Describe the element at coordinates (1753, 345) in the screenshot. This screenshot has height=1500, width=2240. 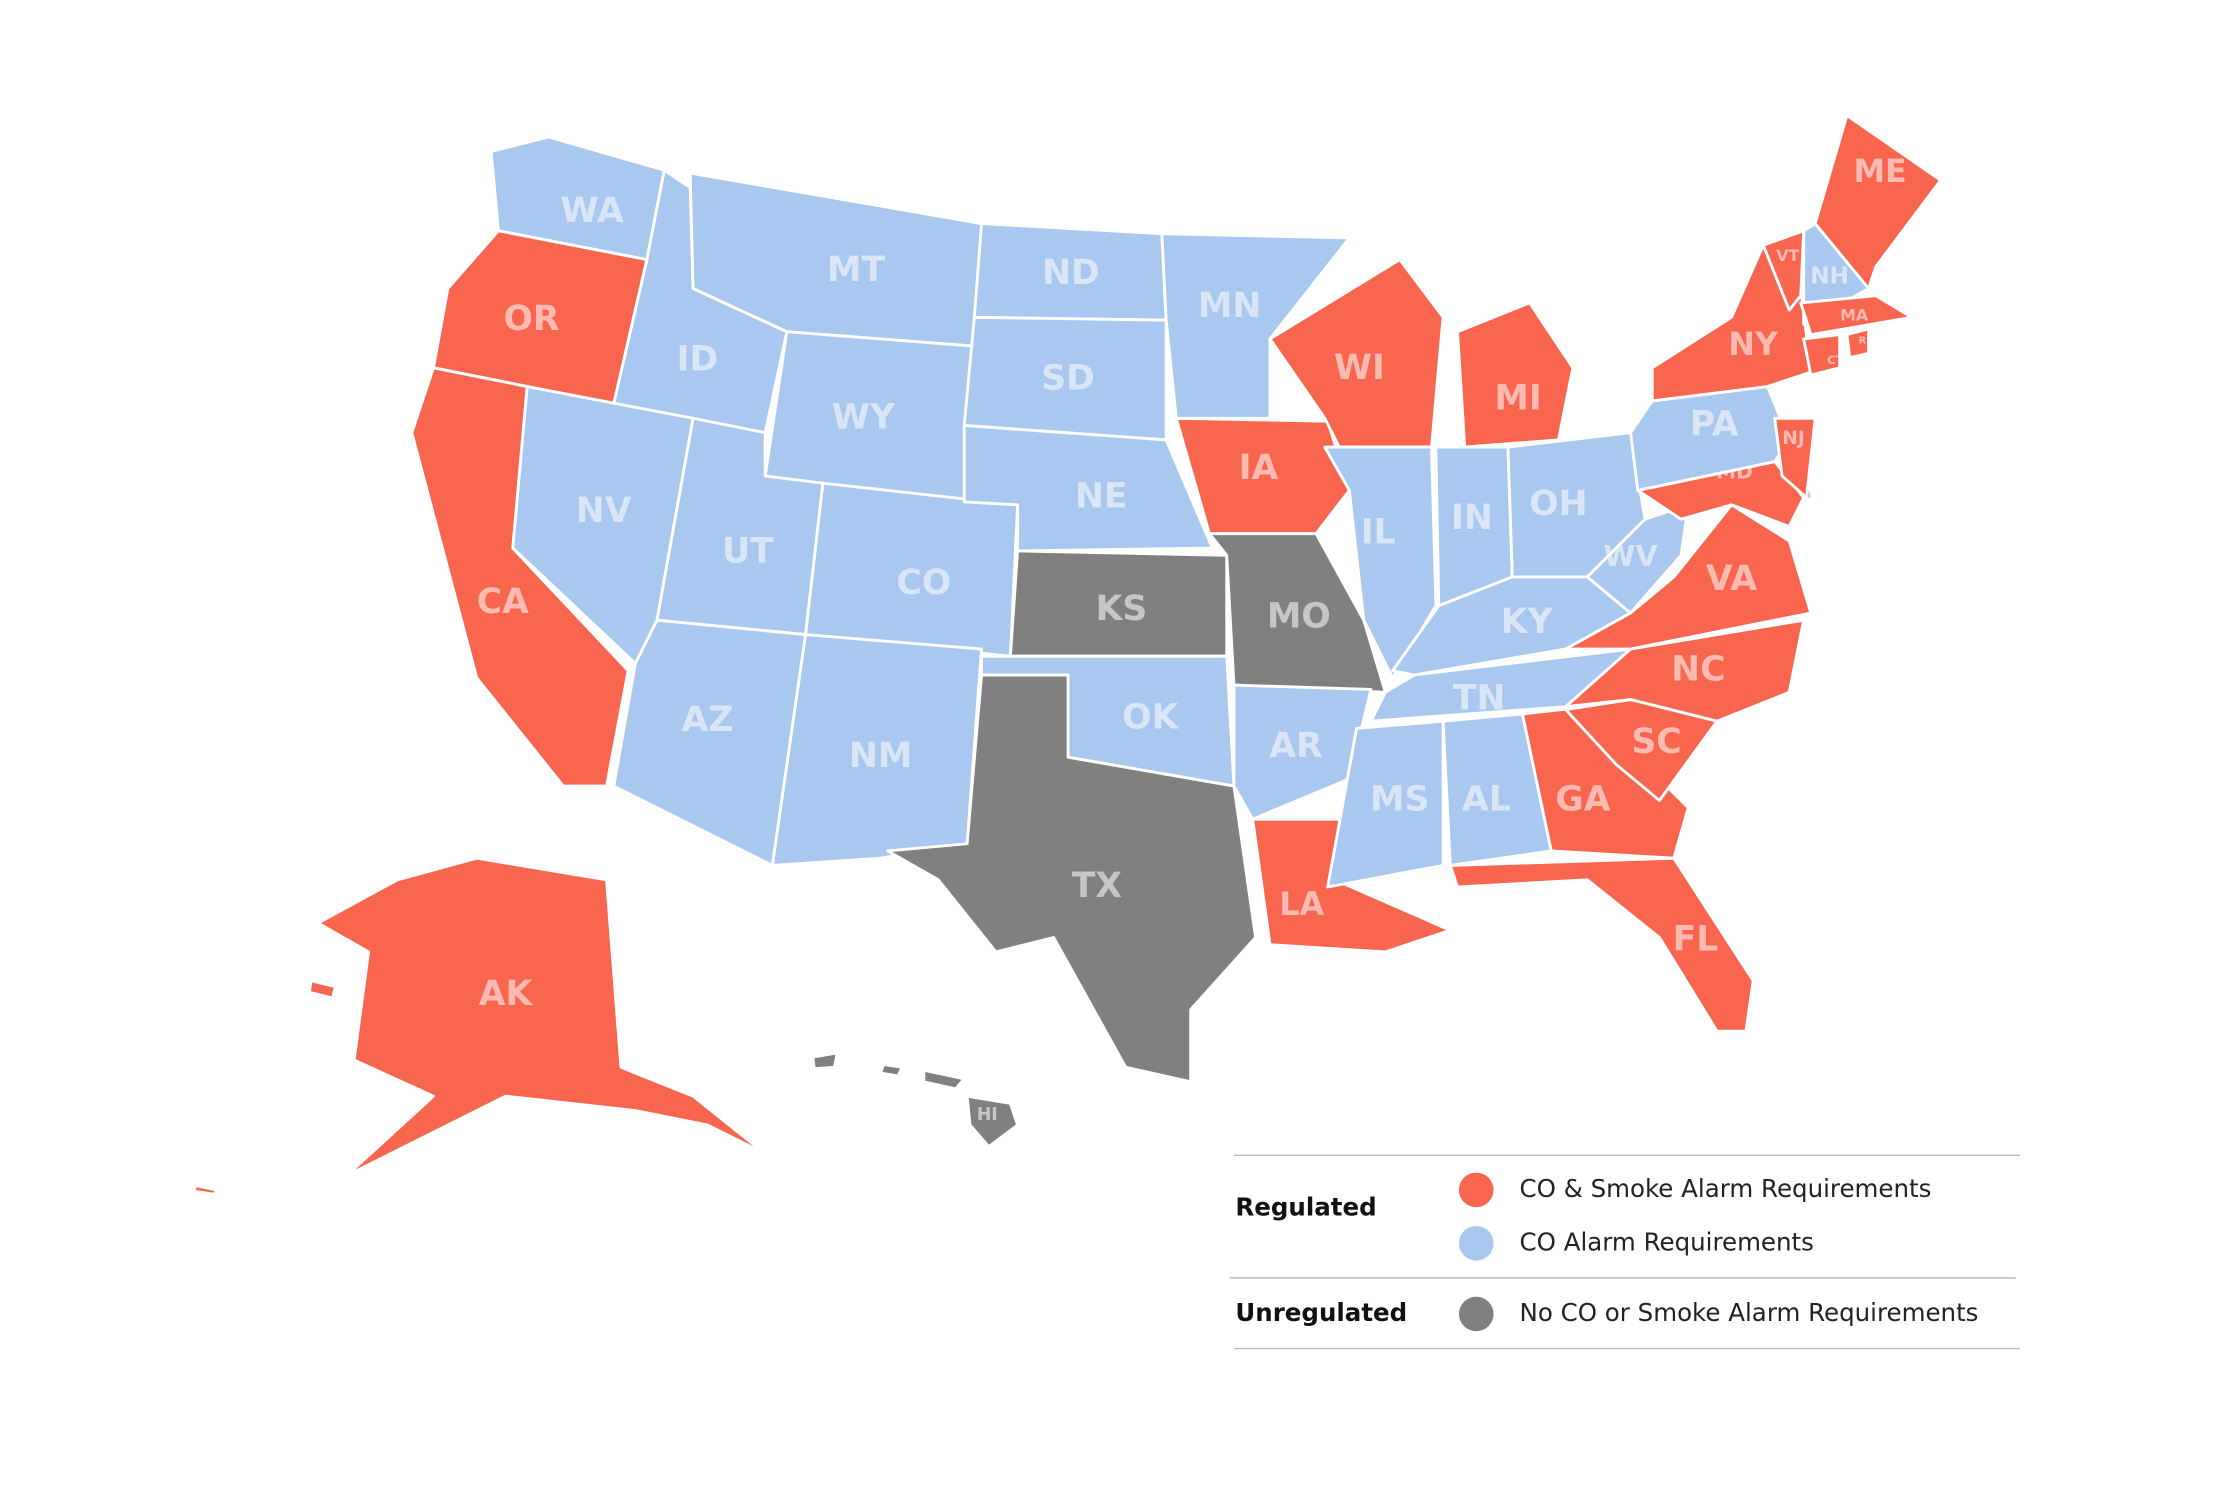
I see `state-label: NY` at that location.